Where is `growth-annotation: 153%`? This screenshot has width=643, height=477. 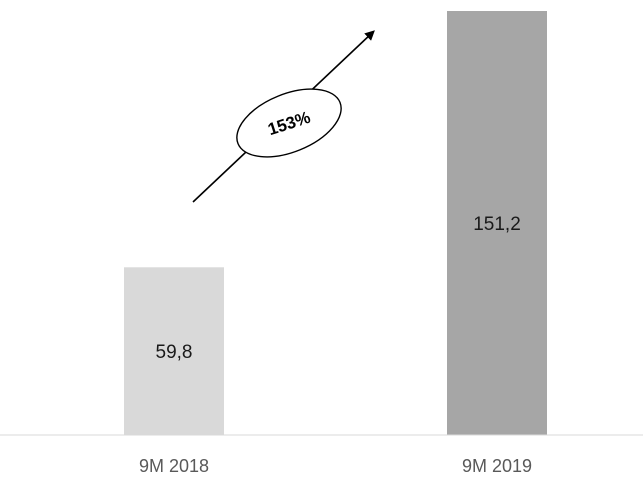 growth-annotation: 153% is located at coordinates (283, 116).